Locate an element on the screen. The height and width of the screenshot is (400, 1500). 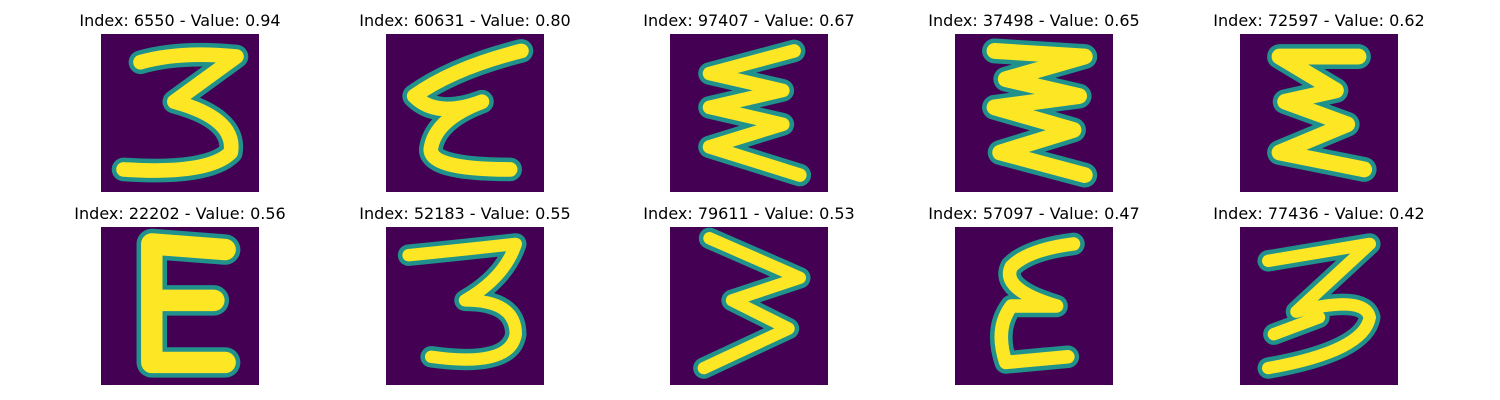
panel-title: Index: 77436 - Value: 0.42 is located at coordinates (1319, 213).